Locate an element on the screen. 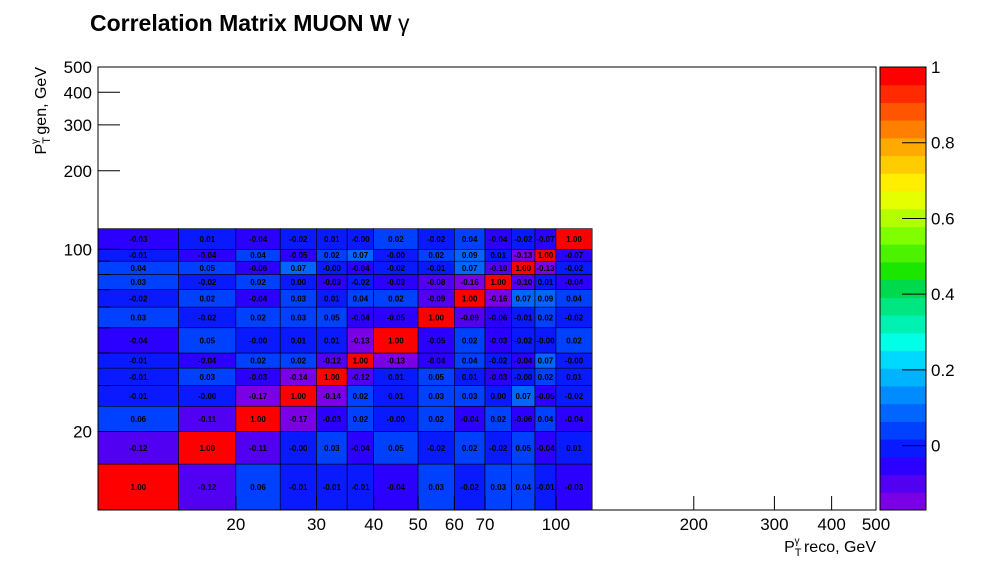 The width and height of the screenshot is (996, 574). colorbar-tick-label: 1 is located at coordinates (935, 67).